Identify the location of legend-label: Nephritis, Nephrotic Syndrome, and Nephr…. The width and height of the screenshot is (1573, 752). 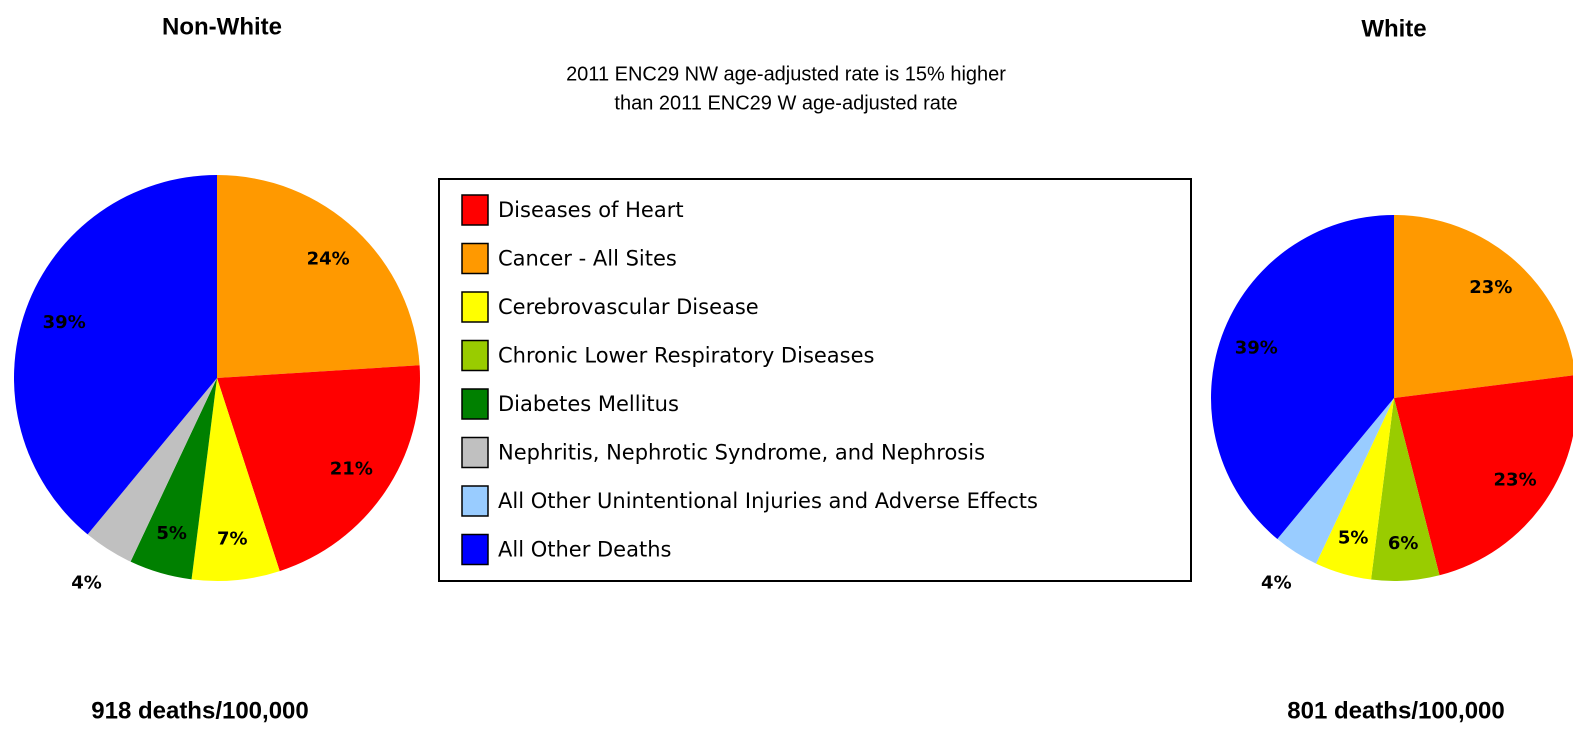
(741, 453).